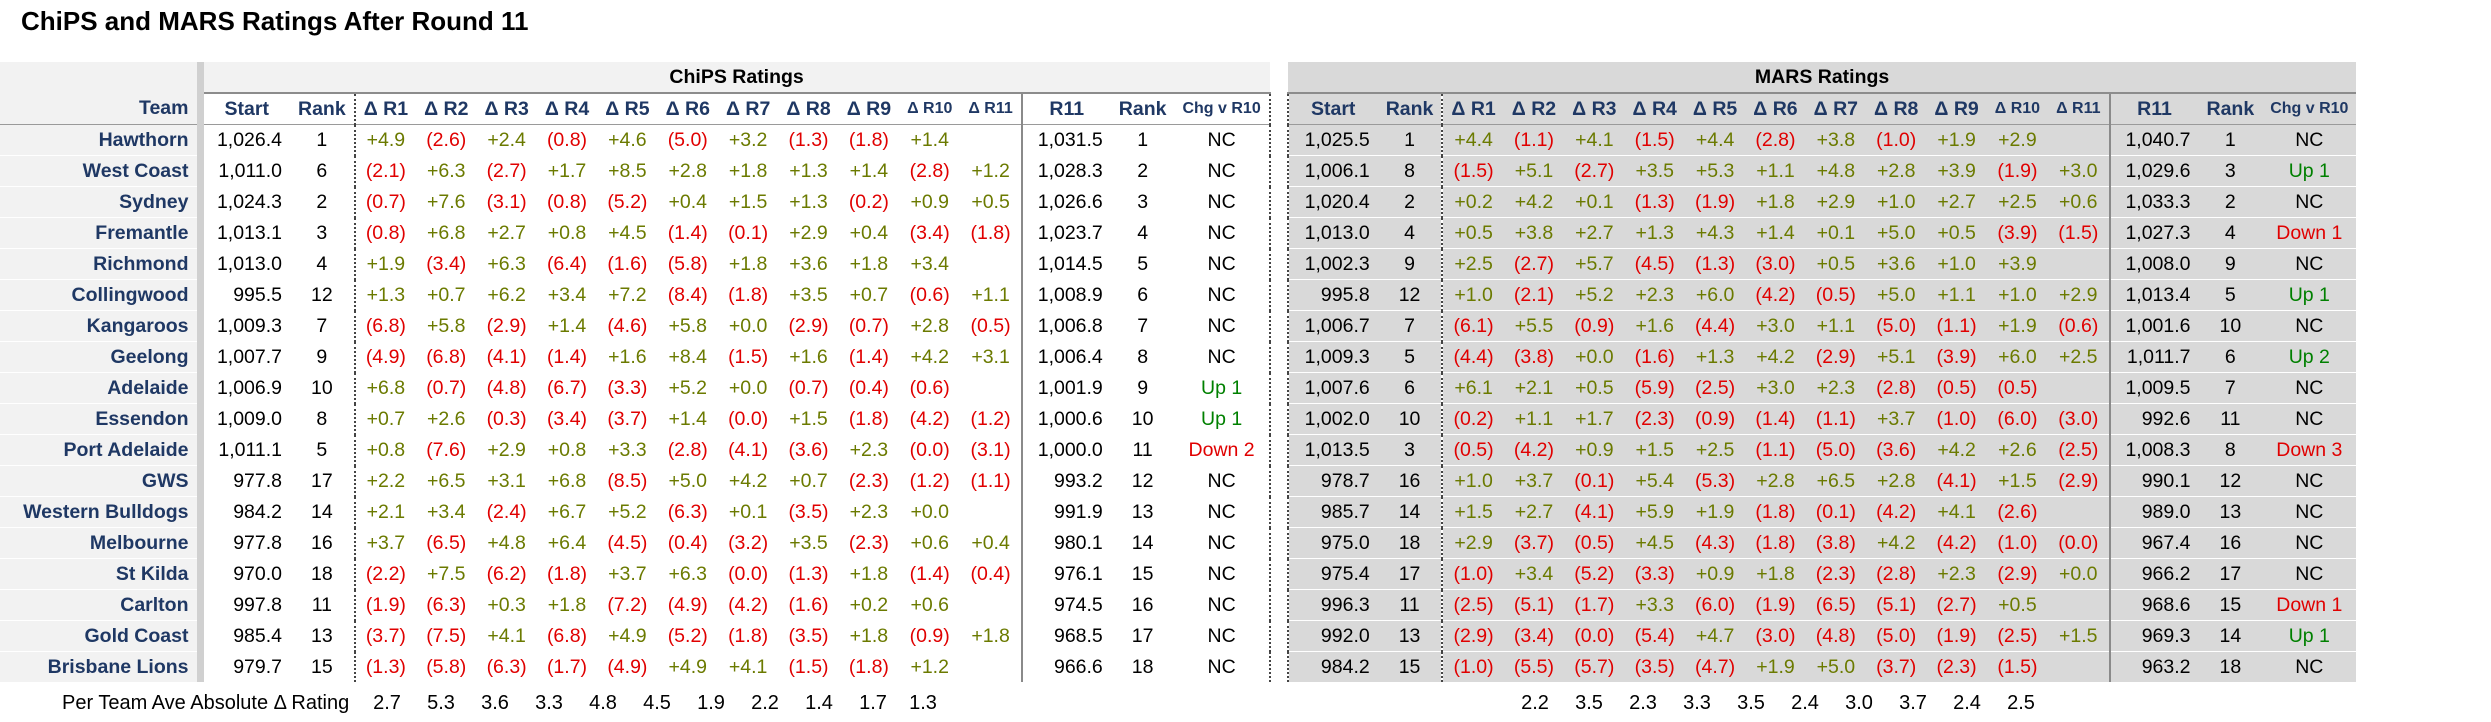 This screenshot has width=2491, height=722. What do you see at coordinates (1836, 512) in the screenshot?
I see `mars-delta-r7: (0.1)` at bounding box center [1836, 512].